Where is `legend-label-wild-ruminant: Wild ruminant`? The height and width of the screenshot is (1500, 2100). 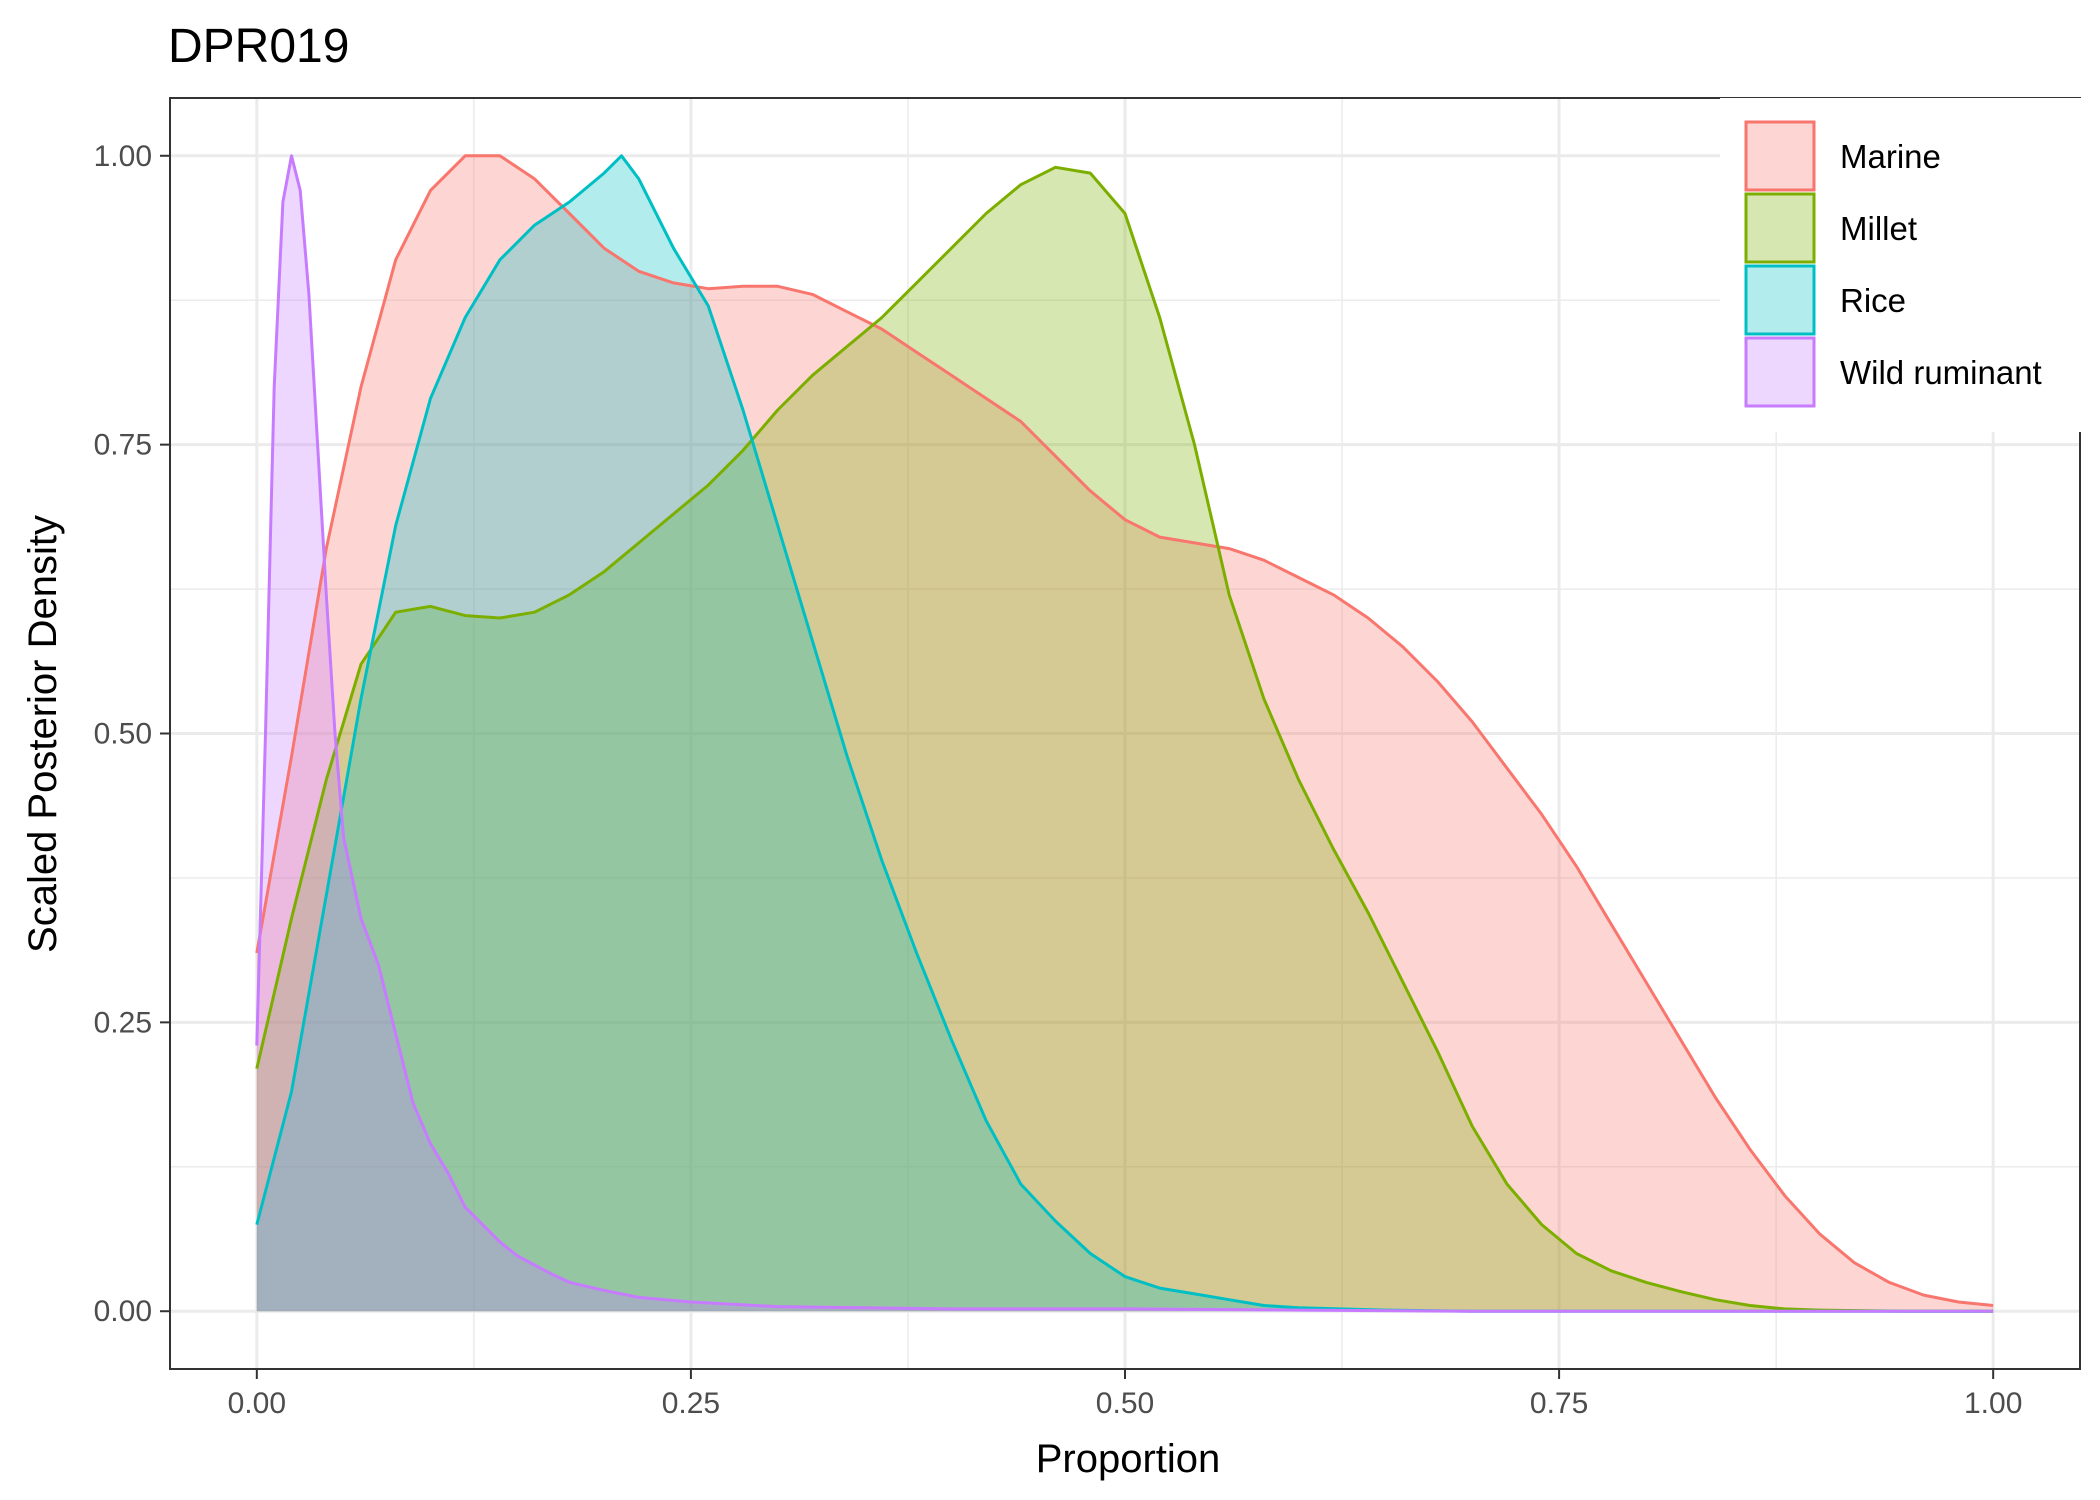
legend-label-wild-ruminant: Wild ruminant is located at coordinates (1941, 372).